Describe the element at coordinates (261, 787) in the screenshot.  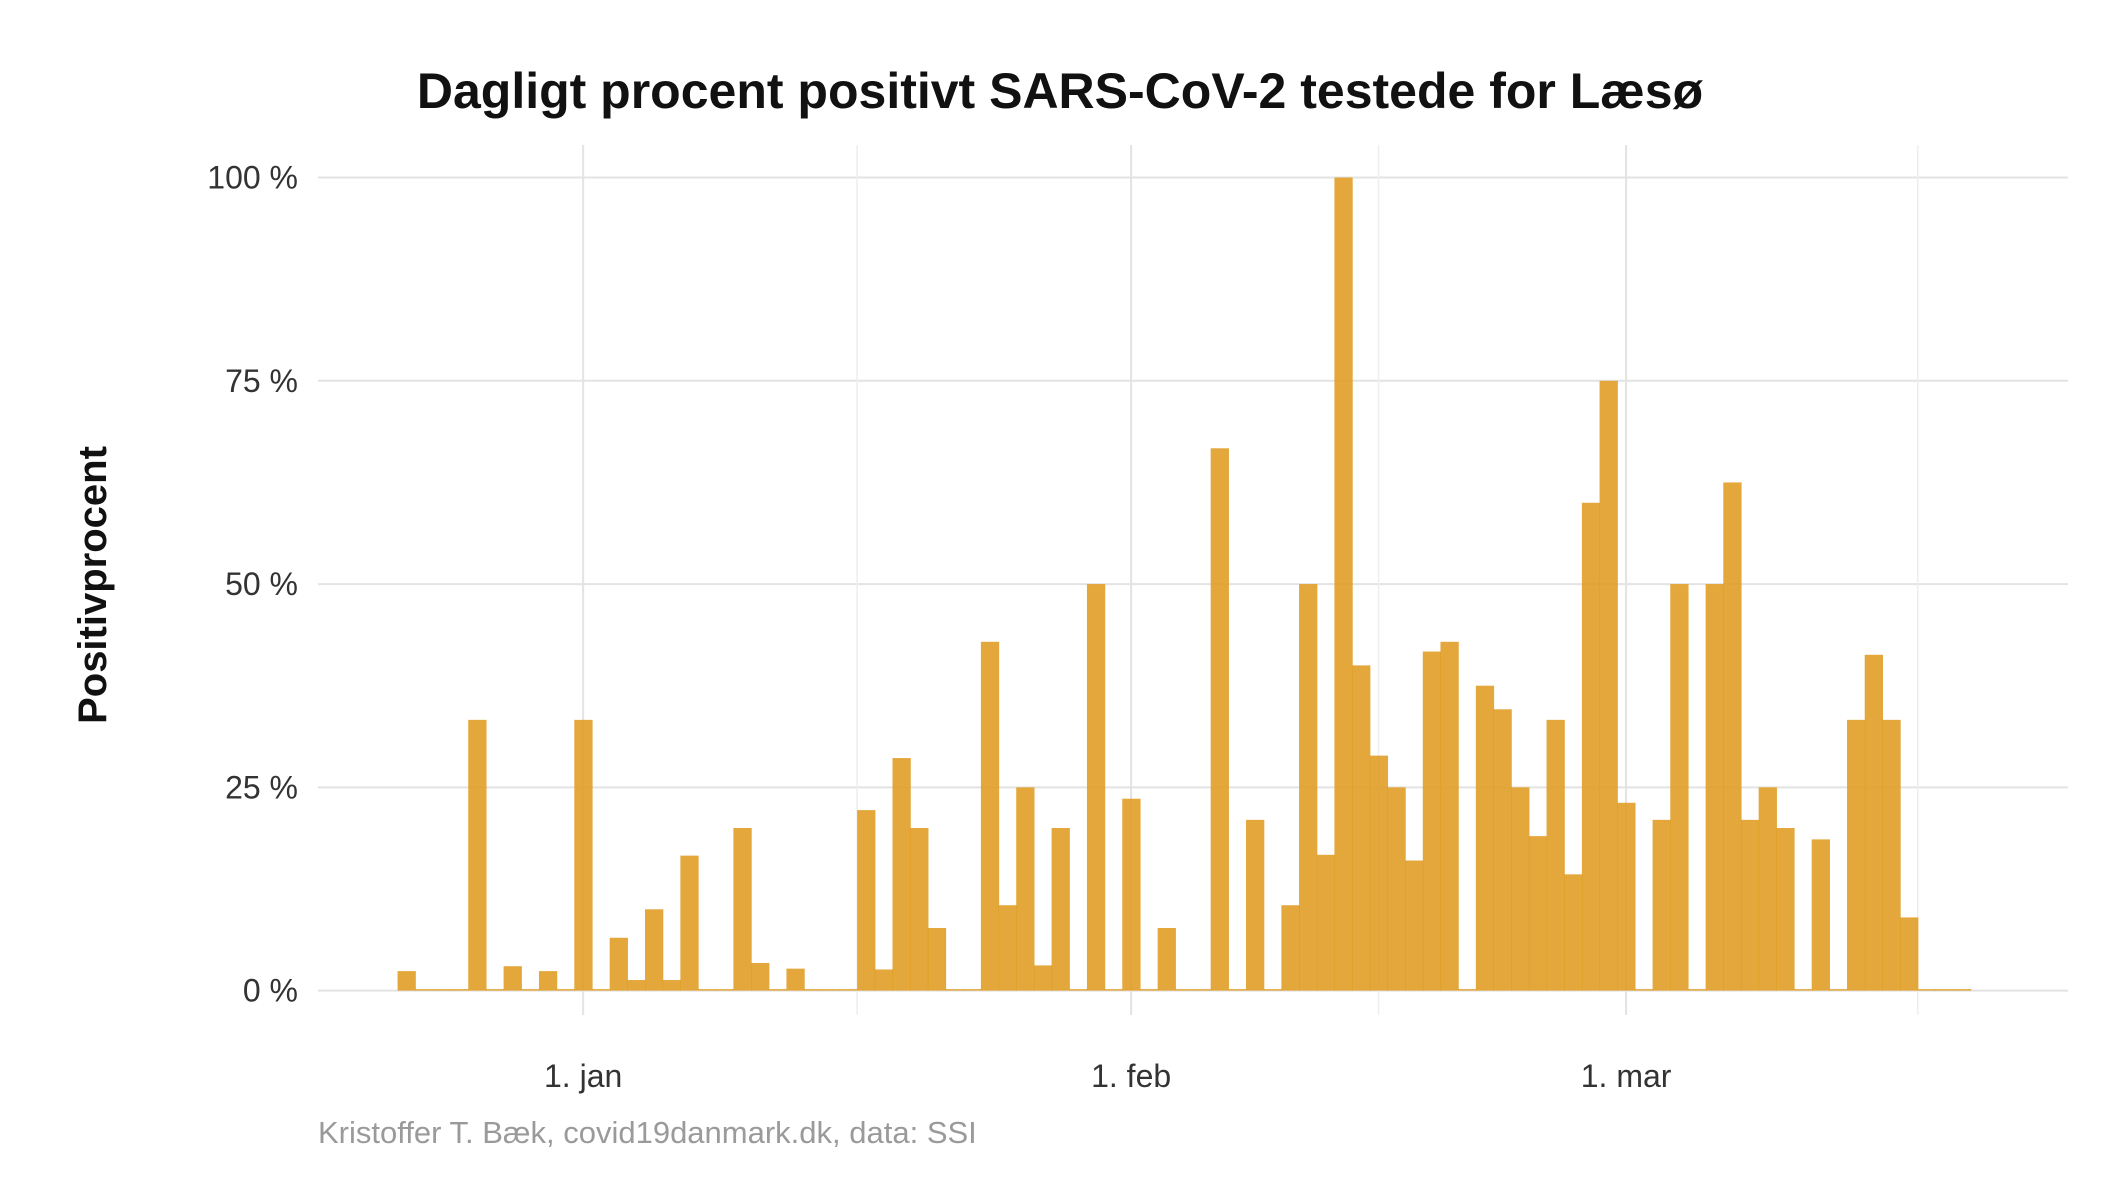
I see `y-tick-label: 25 %` at that location.